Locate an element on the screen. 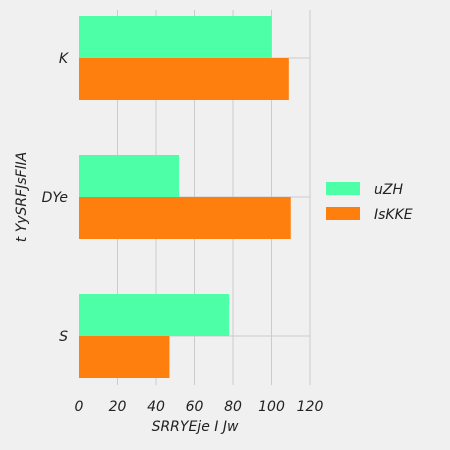 The width and height of the screenshot is (450, 450). bar-IsKKE-DYe is located at coordinates (185, 218).